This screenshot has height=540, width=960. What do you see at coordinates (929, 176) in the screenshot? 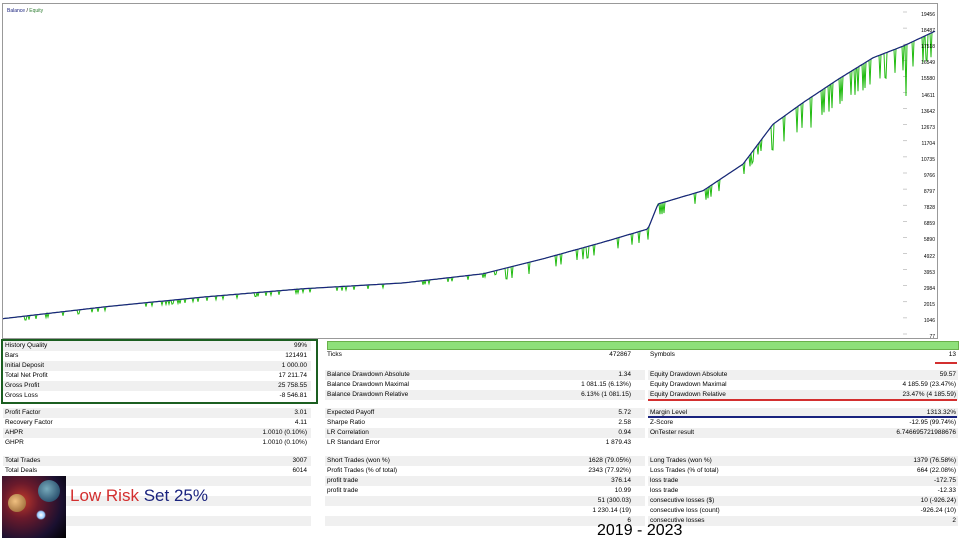
I see `y-tick-label: 9766` at bounding box center [929, 176].